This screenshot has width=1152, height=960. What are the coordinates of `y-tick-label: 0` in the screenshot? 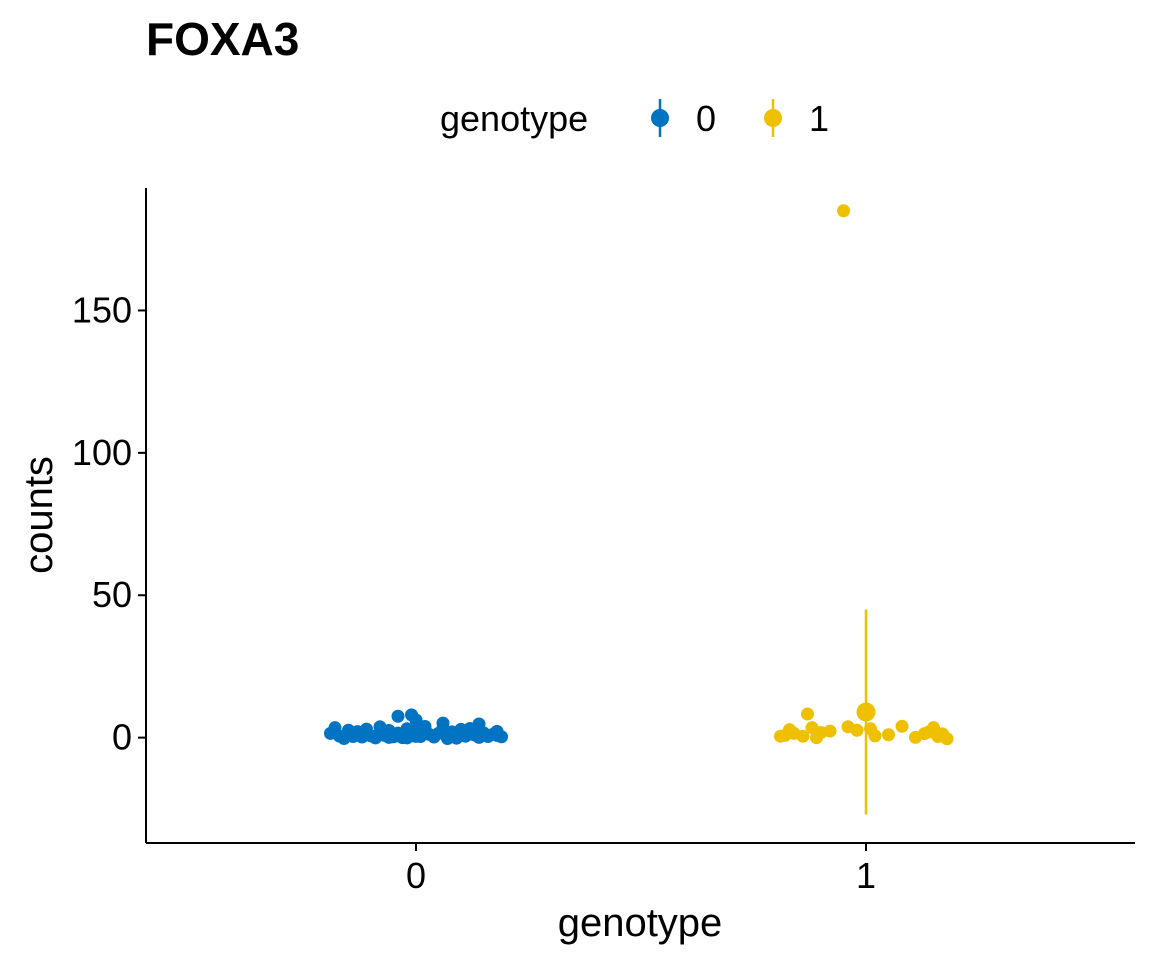 It's located at (122, 737).